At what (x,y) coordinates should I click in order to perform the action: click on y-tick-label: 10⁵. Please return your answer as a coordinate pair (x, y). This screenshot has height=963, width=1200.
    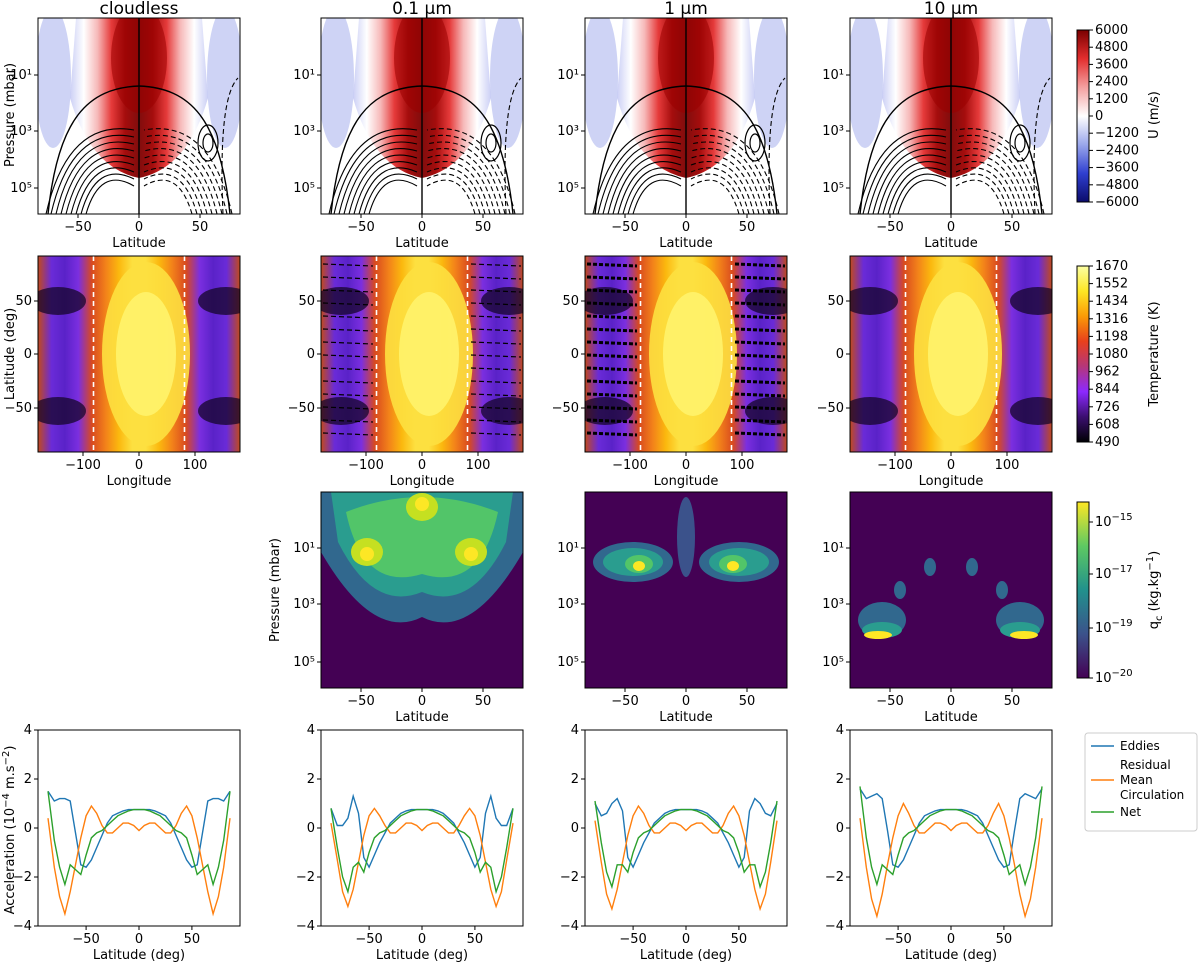
    Looking at the image, I should click on (304, 662).